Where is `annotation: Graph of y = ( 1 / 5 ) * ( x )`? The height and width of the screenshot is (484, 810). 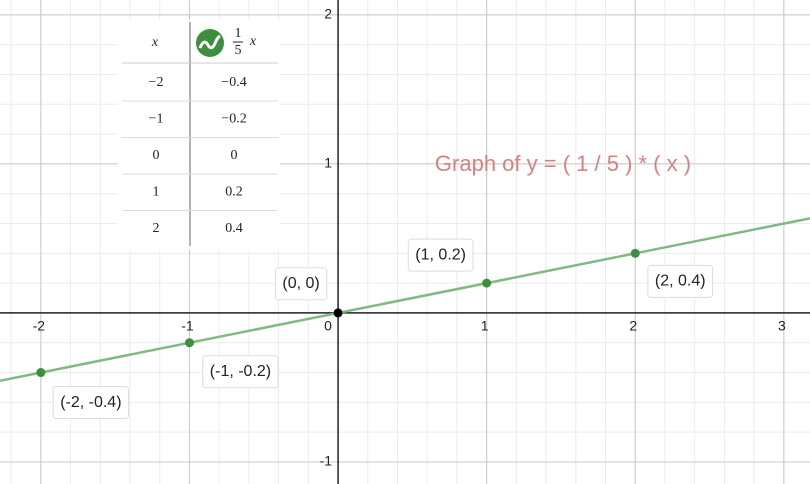 annotation: Graph of y = ( 1 / 5 ) * ( x ) is located at coordinates (563, 163).